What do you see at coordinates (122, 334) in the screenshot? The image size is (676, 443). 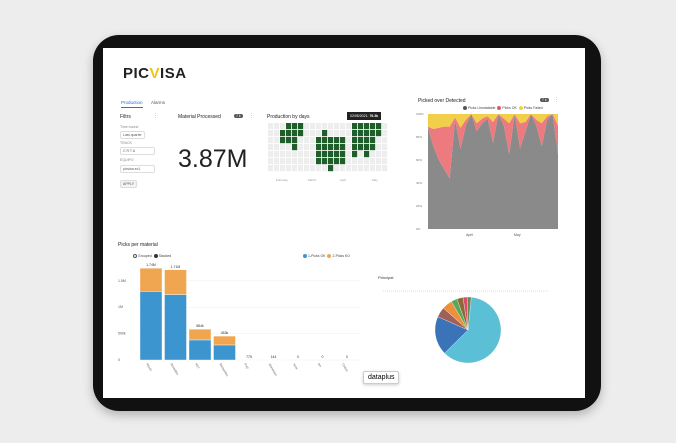 I see `y-tick-label: 500k` at bounding box center [122, 334].